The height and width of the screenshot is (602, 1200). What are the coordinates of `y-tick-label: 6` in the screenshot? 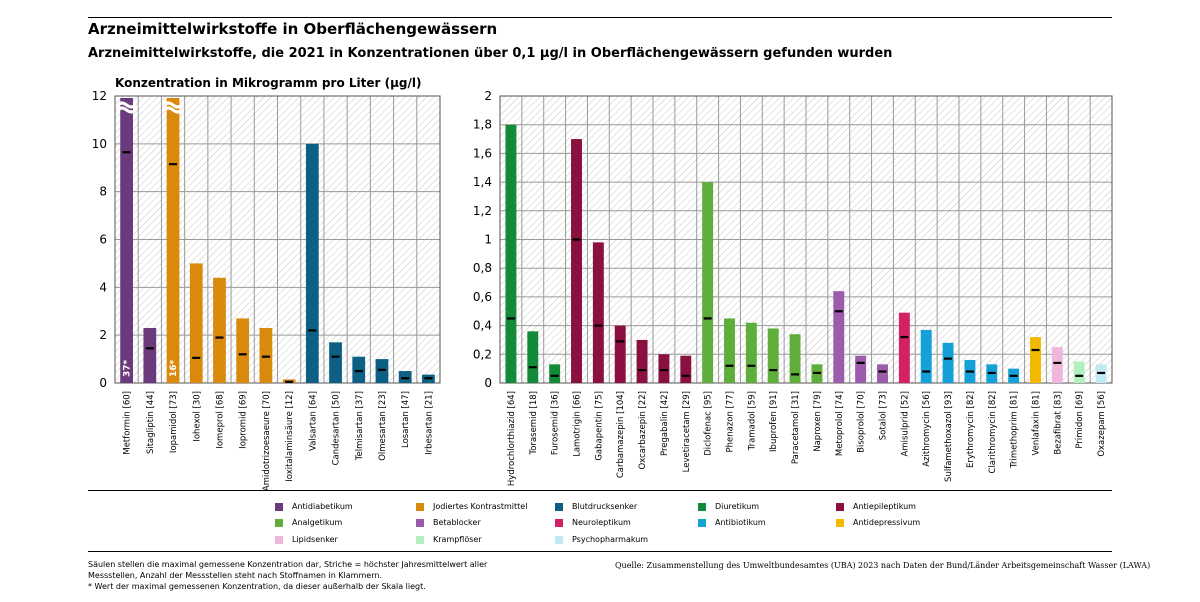 It's located at (103, 240).